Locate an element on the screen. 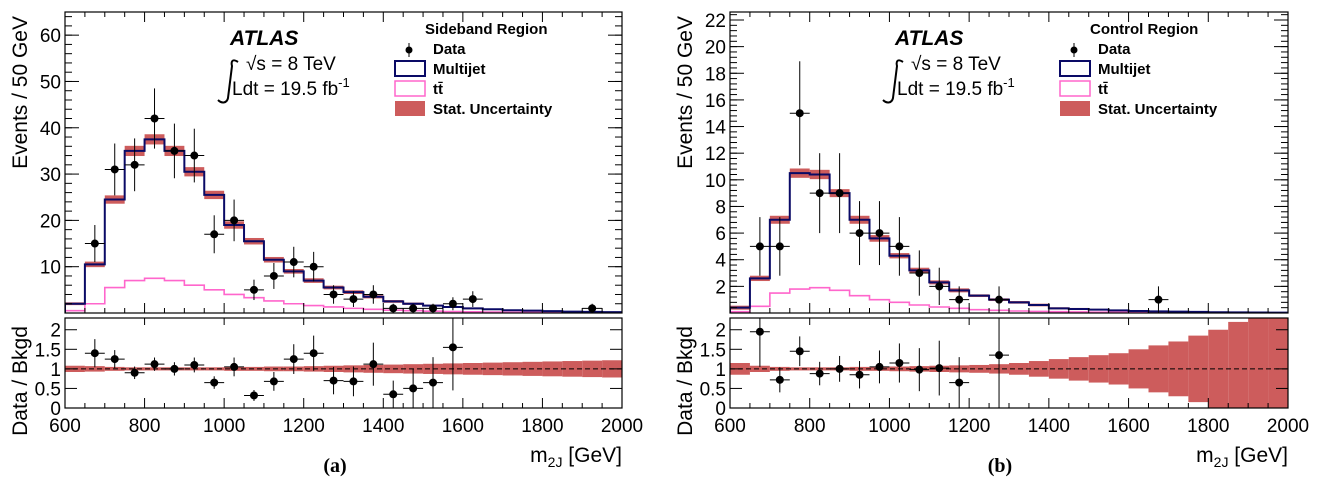 The image size is (1320, 480). region-title: Control Region is located at coordinates (1144, 29).